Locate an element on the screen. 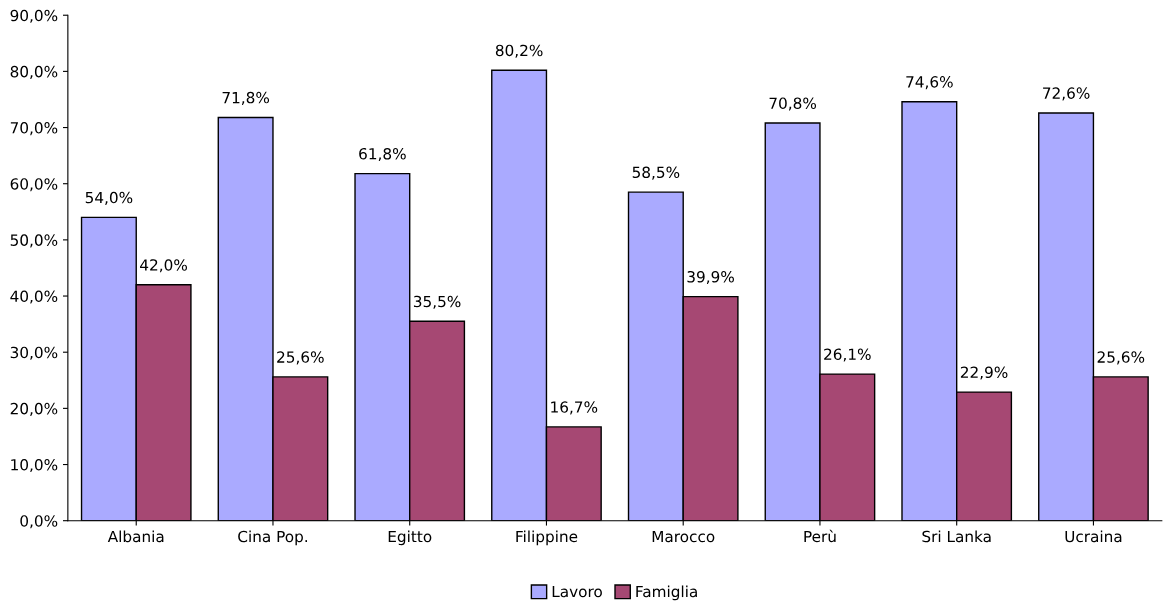  data-label: 74,6% is located at coordinates (929, 83).